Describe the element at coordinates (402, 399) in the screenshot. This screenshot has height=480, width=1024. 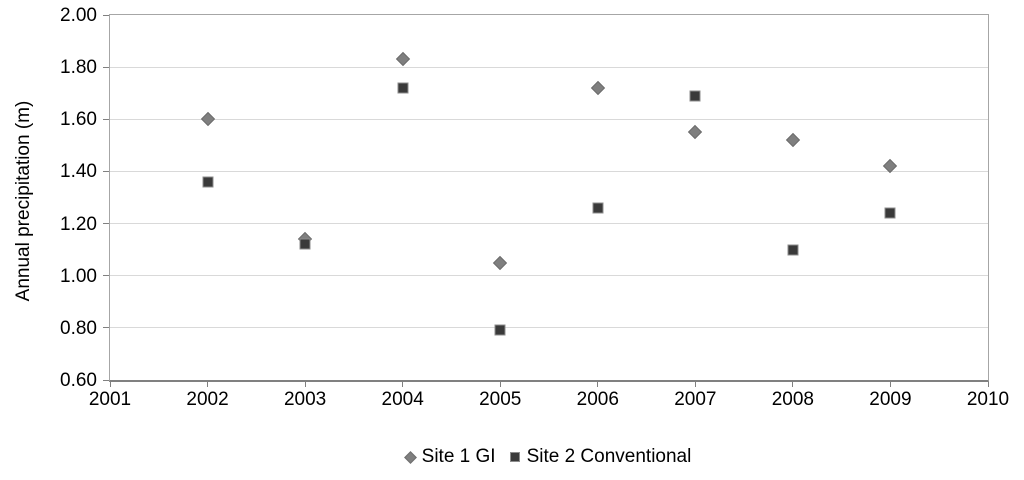
I see `x-axis-tick-label: 2004` at that location.